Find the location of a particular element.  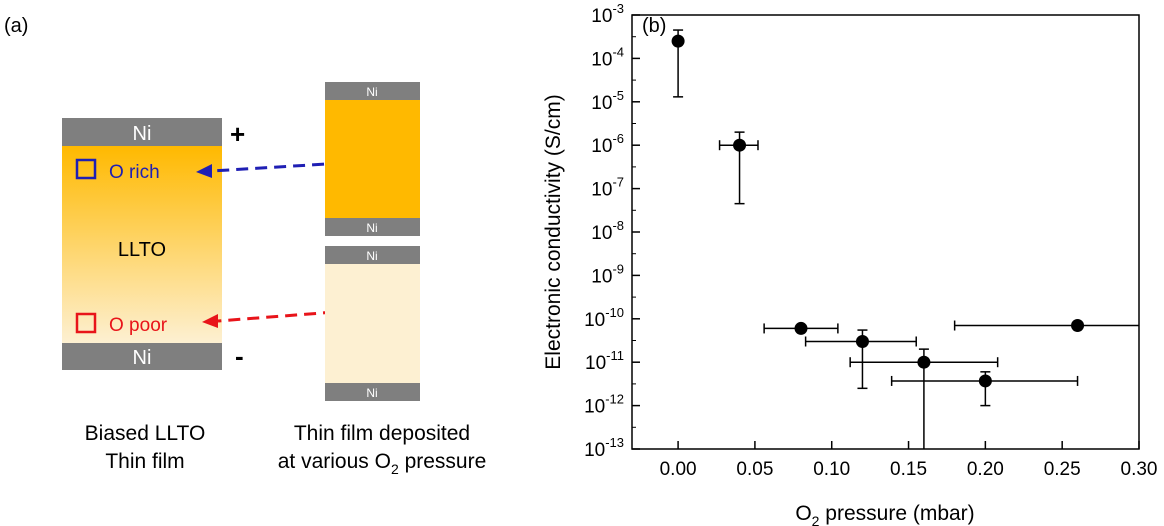

caption-right-line2: at various O2 pressure is located at coordinates (382, 463).